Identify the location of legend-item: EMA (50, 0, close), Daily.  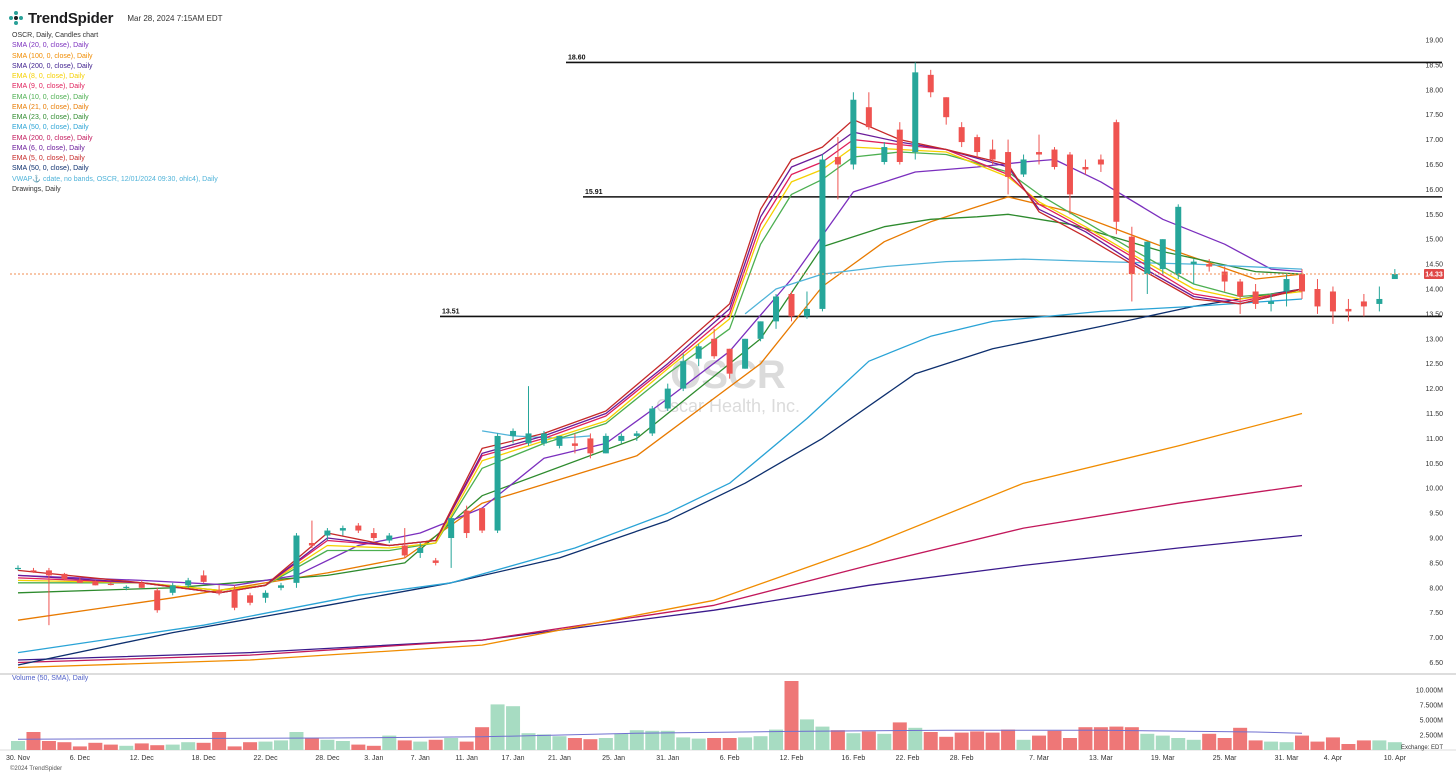
(50, 128).